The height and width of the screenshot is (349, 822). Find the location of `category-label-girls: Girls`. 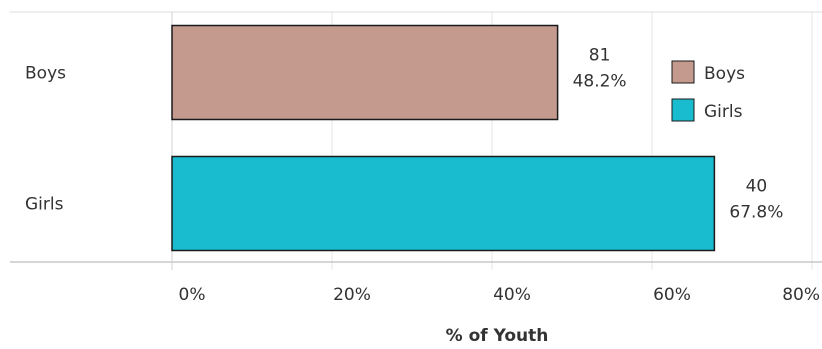

category-label-girls: Girls is located at coordinates (44, 205).